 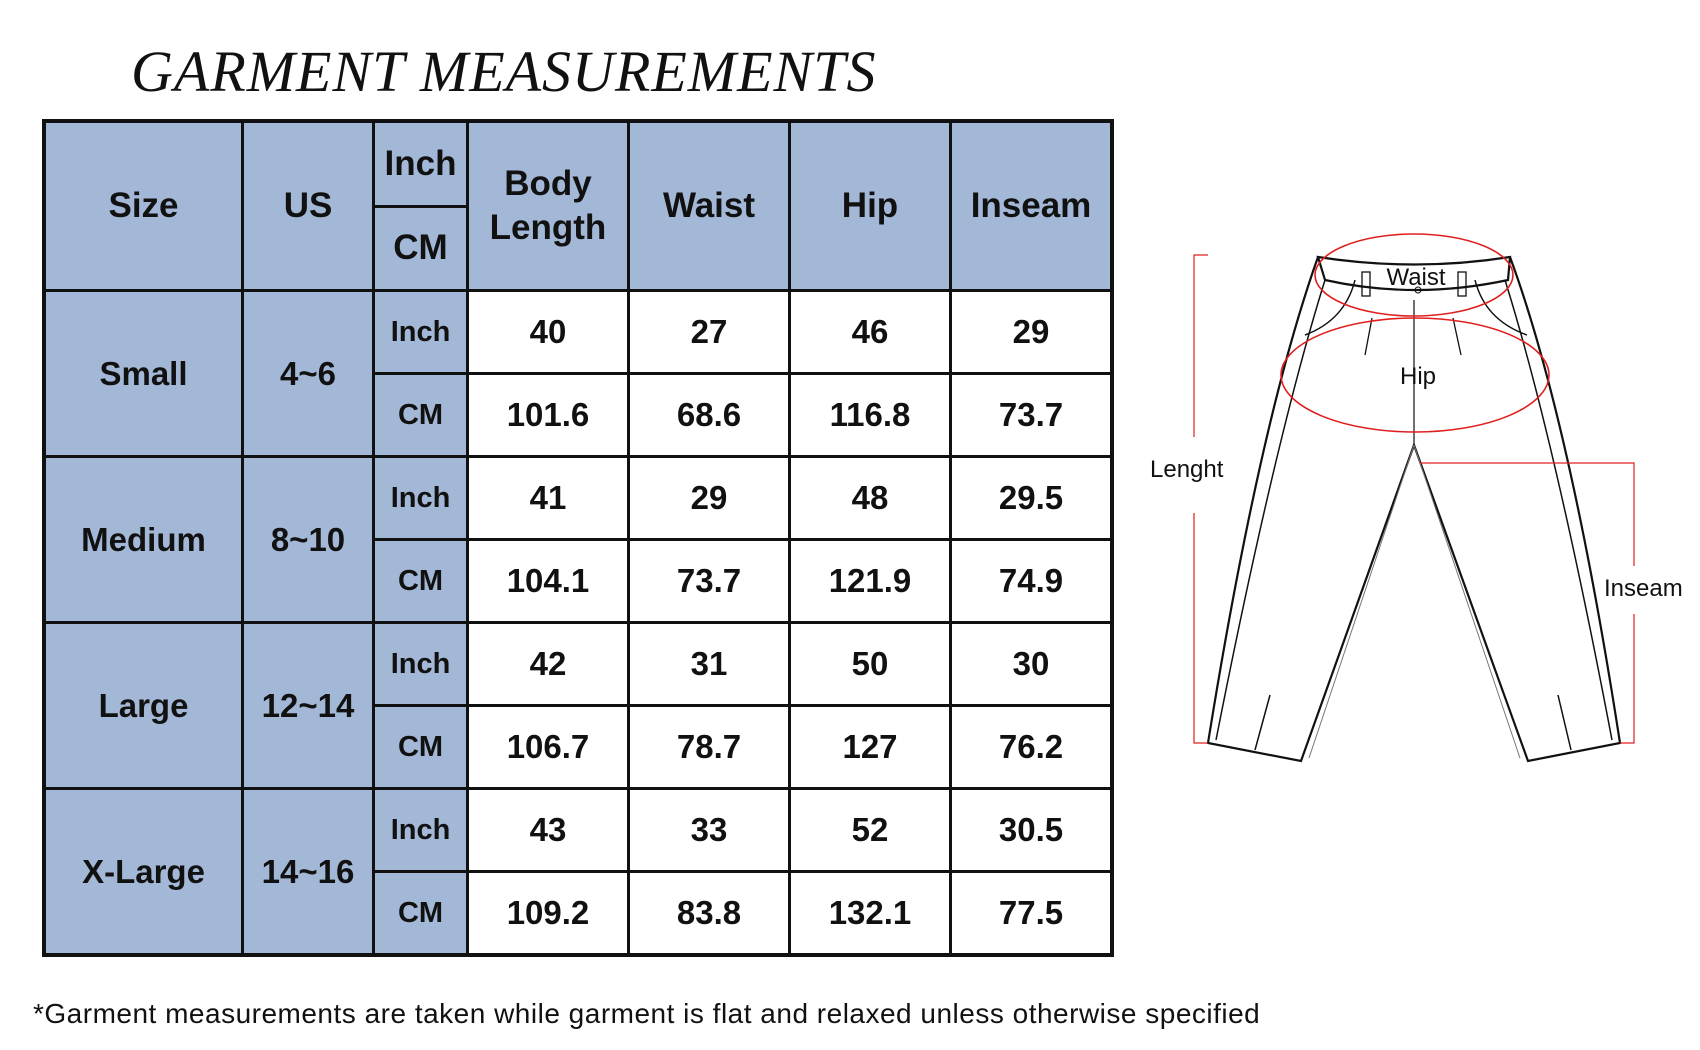 What do you see at coordinates (870, 913) in the screenshot?
I see `hip-cell: 132.1` at bounding box center [870, 913].